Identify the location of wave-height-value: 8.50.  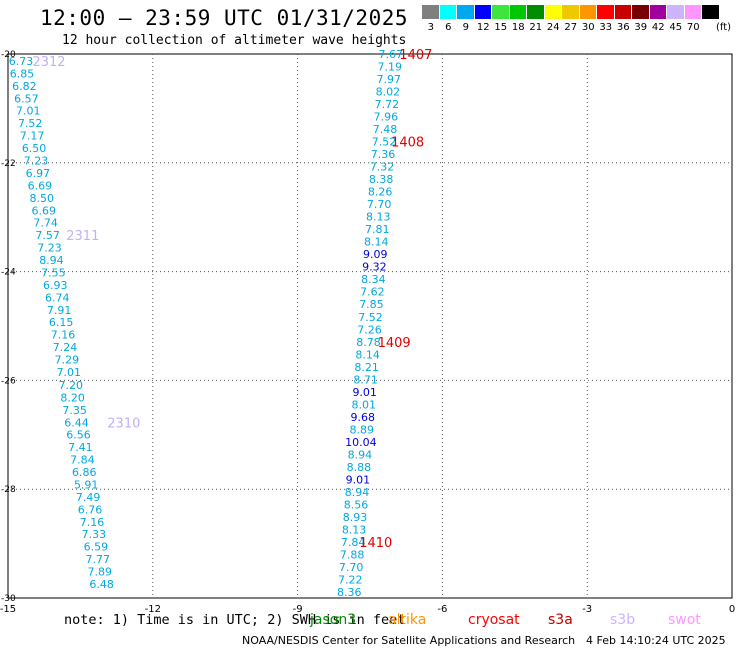
(42, 198).